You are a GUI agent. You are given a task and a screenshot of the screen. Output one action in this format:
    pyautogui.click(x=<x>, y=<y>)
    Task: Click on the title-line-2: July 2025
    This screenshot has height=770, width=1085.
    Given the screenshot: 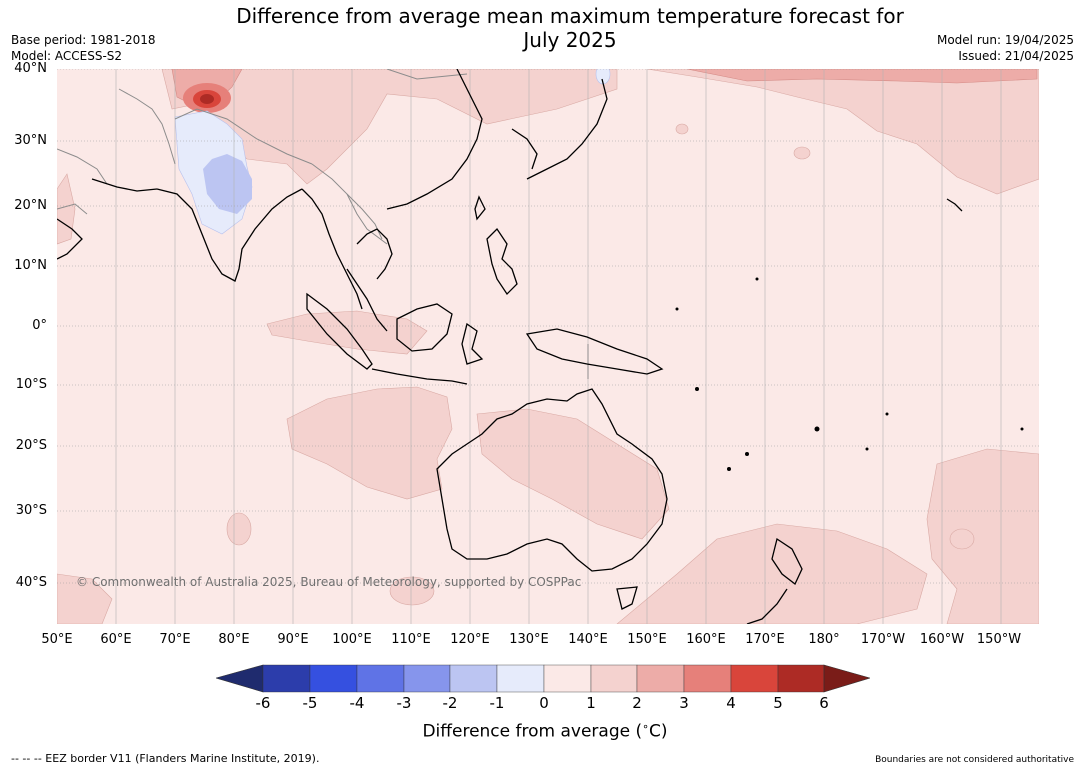 What is the action you would take?
    pyautogui.click(x=570, y=40)
    